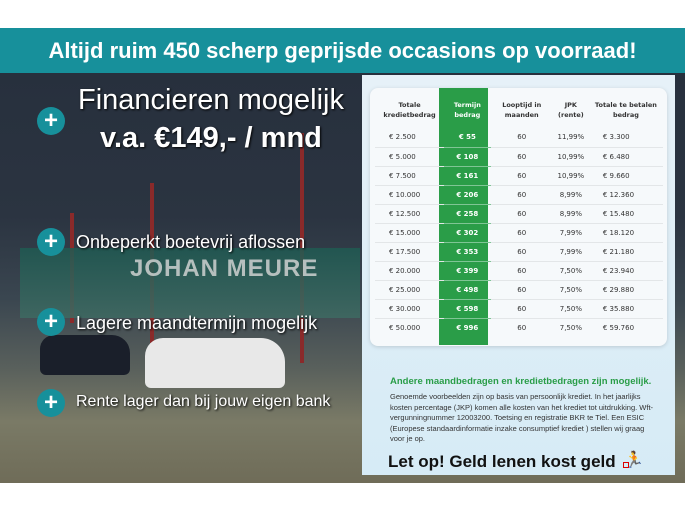  Describe the element at coordinates (467, 213) in the screenshot. I see `table-cell: € 258` at that location.